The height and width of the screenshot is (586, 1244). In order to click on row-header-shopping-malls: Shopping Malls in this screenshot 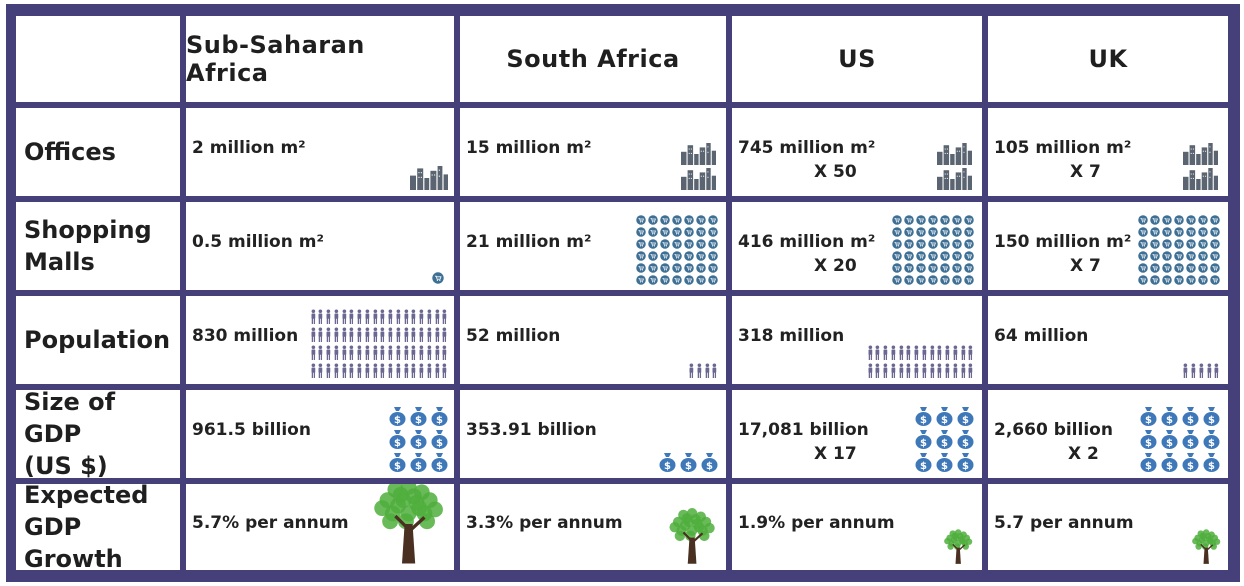, I will do `click(98, 246)`.